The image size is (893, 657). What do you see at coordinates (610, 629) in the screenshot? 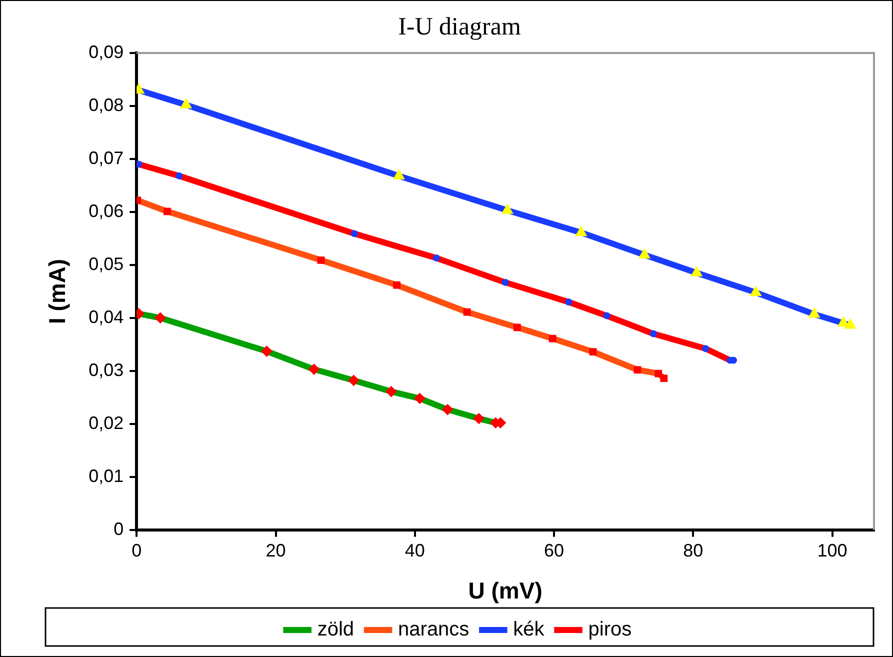
I see `legend-label: piros` at bounding box center [610, 629].